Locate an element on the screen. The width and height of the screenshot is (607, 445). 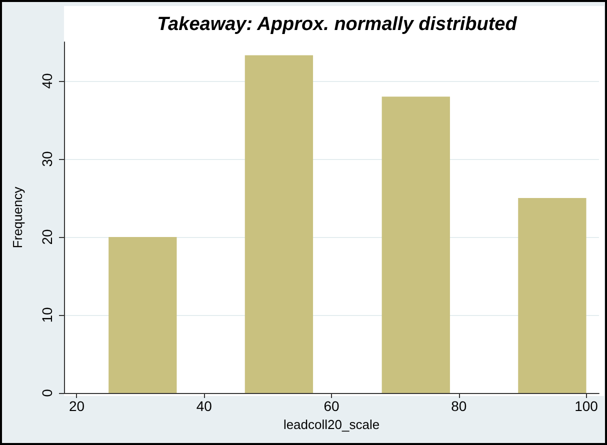
x-axis-title: leadcoll20_scale is located at coordinates (331, 424).